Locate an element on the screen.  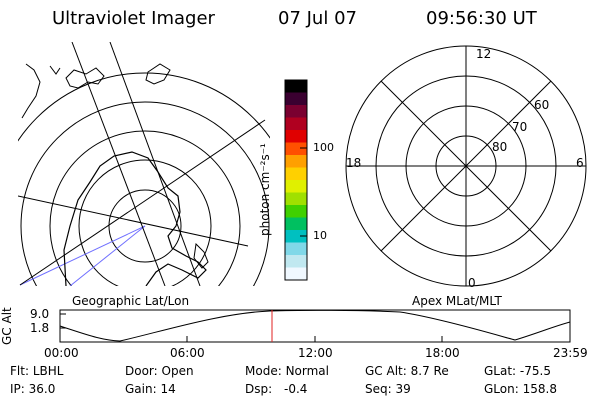
mlat-label-60: 60 is located at coordinates (542, 105).